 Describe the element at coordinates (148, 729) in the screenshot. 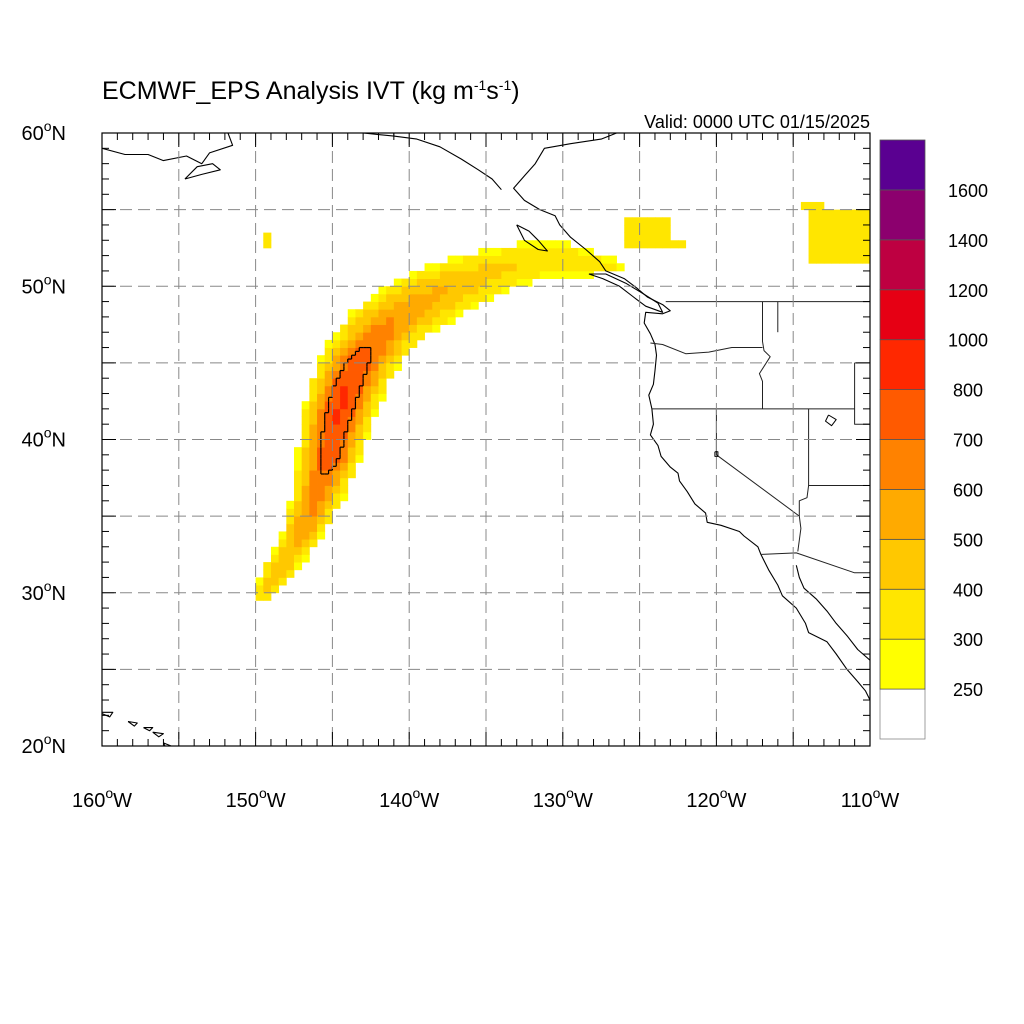

I see `hawaii-island-outline` at that location.